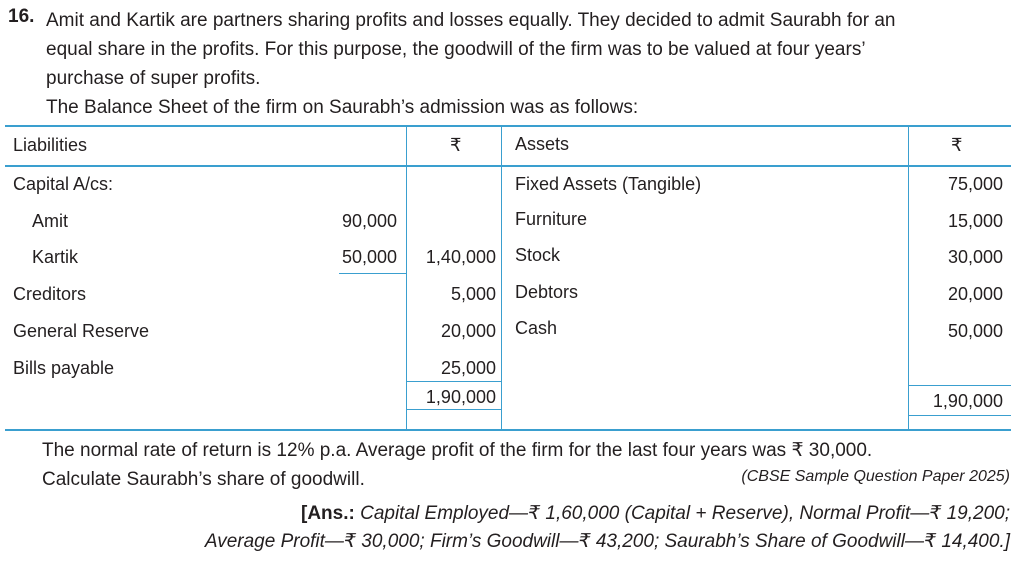 The width and height of the screenshot is (1024, 562). Describe the element at coordinates (608, 184) in the screenshot. I see `fixed-assets-label: Fixed Assets (Tangible)` at that location.